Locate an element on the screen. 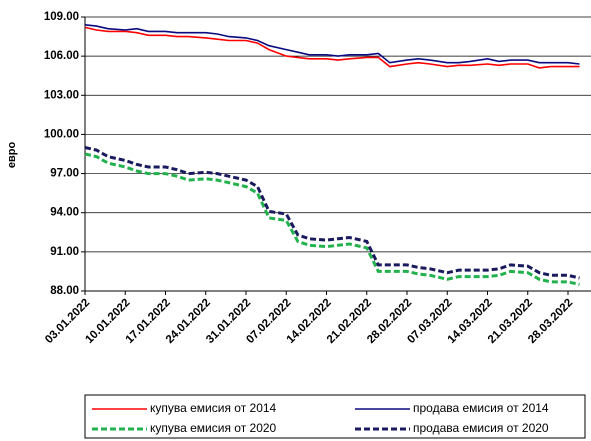 The width and height of the screenshot is (591, 441). legend-label: продава емисия от 2014 is located at coordinates (481, 408).